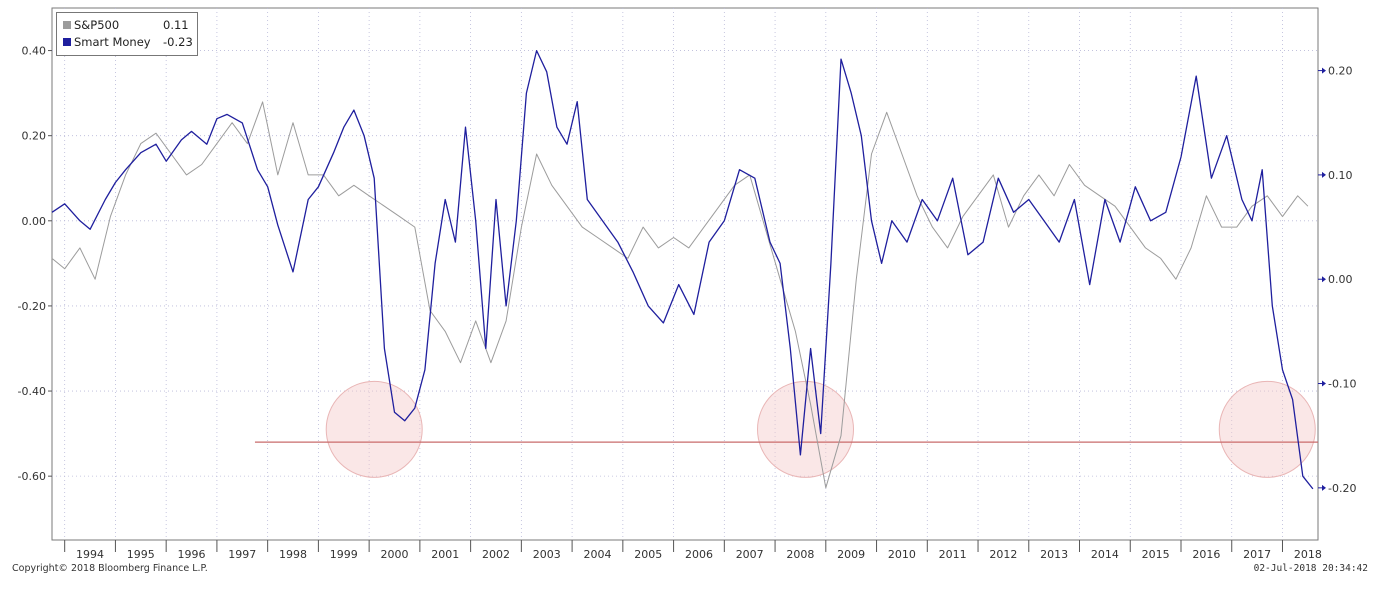  What do you see at coordinates (750, 554) in the screenshot?
I see `x-axis-tick-label: 2007` at bounding box center [750, 554].